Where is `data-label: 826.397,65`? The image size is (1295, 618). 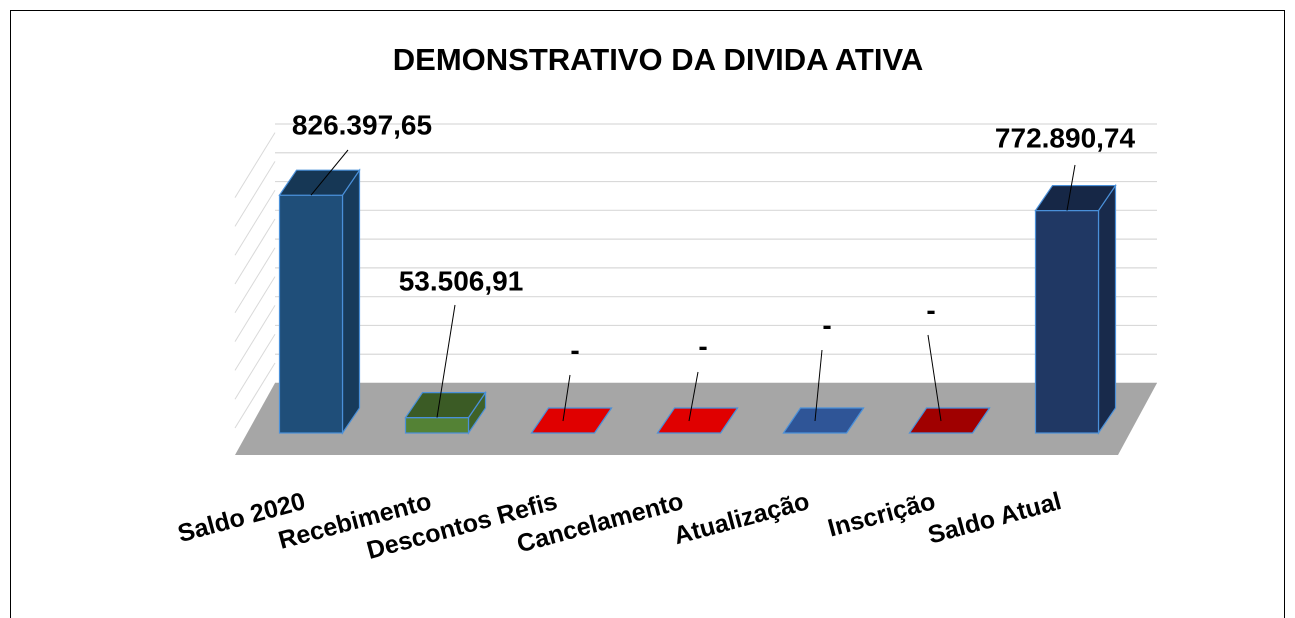
data-label: 826.397,65 is located at coordinates (362, 124).